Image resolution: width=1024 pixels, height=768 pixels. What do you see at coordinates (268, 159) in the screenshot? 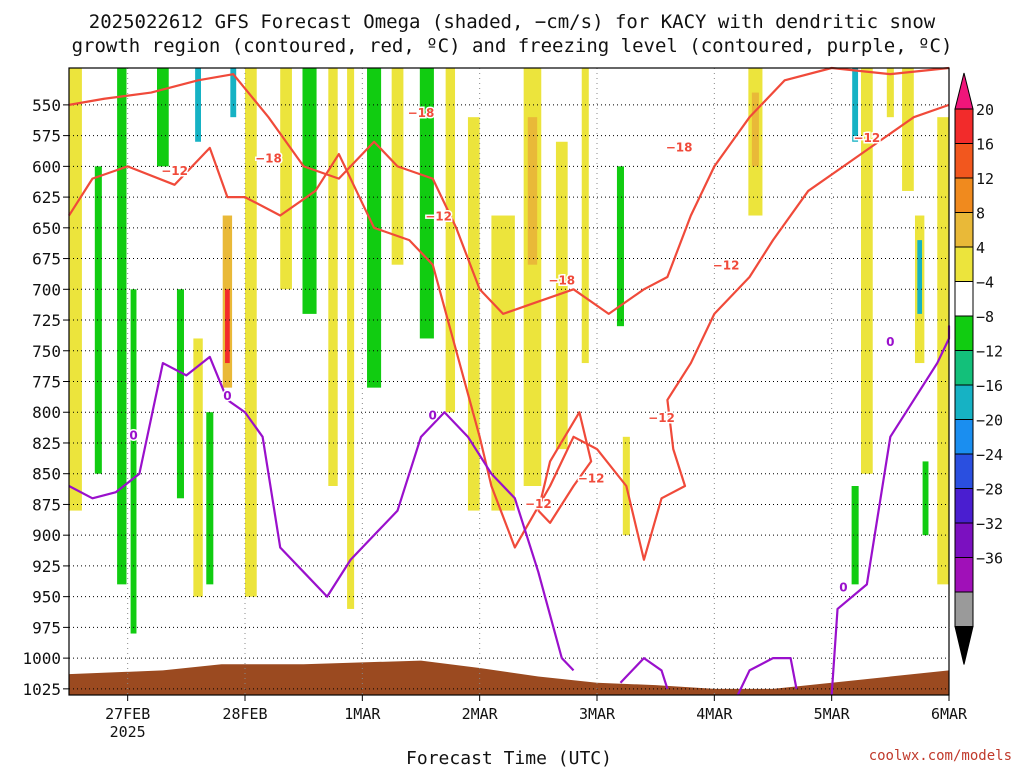
I see `contour-label-0: −18` at bounding box center [268, 159].